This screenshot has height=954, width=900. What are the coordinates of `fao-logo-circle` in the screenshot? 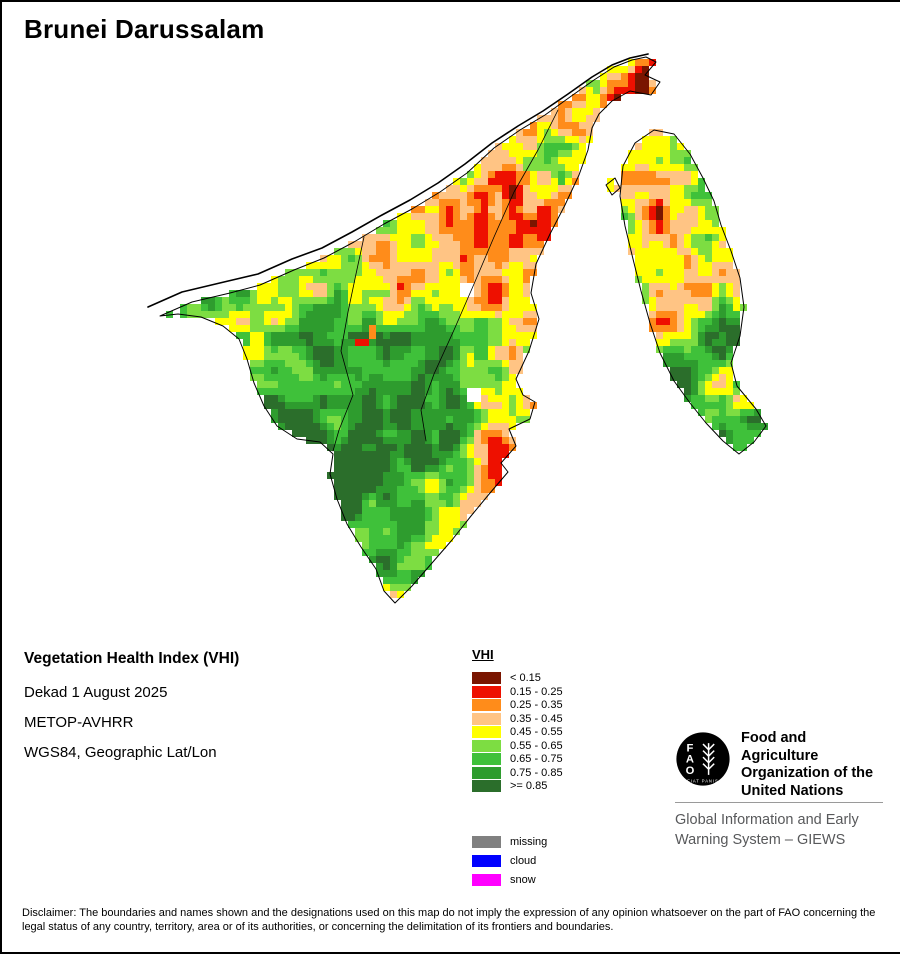 It's located at (703, 759).